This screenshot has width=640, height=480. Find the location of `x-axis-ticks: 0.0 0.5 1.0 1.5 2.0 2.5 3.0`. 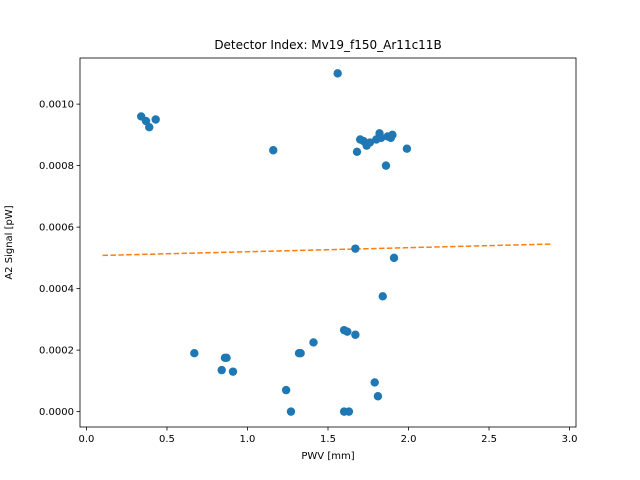

x-axis-ticks: 0.0 0.5 1.0 1.5 2.0 2.5 3.0 is located at coordinates (328, 436).